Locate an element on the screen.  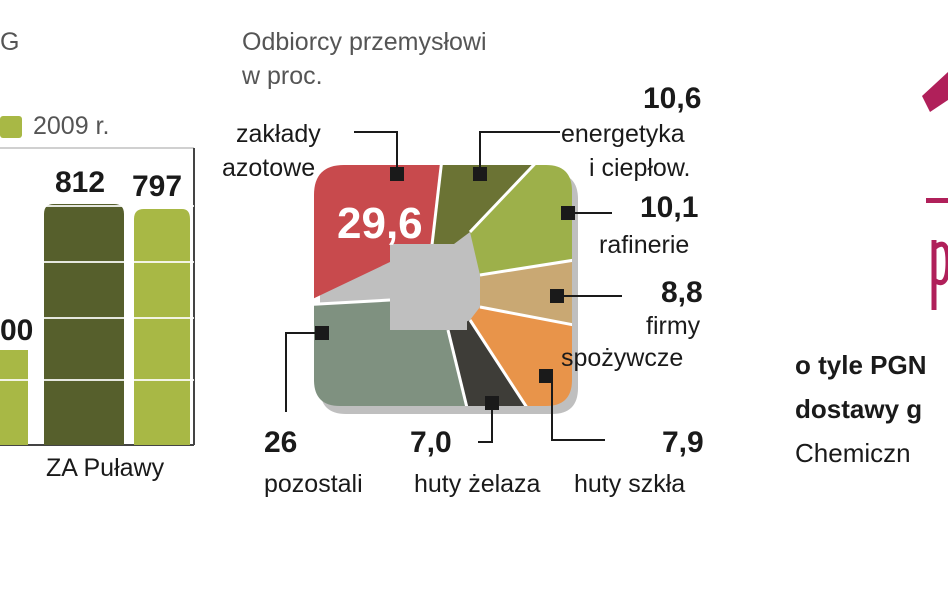
legend-swatch-2009 is located at coordinates (11, 127).